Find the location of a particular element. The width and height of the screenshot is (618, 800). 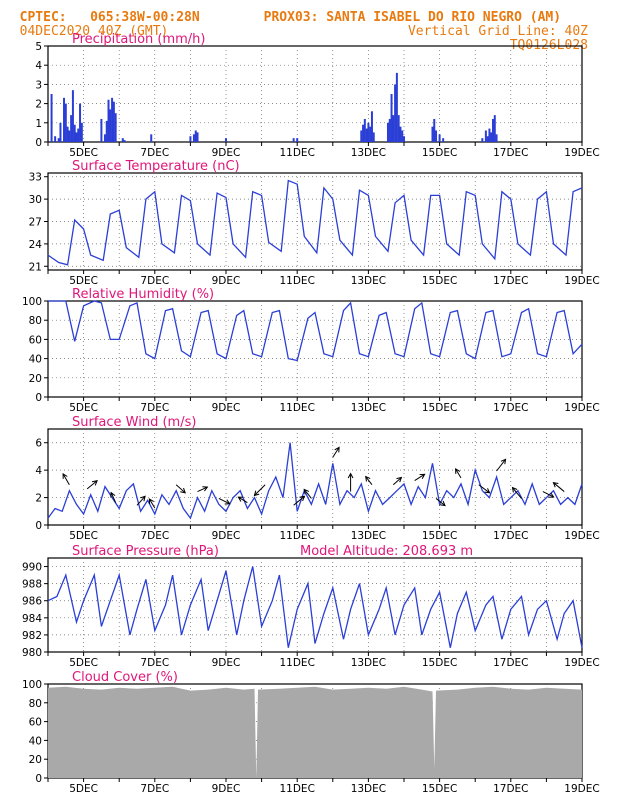

temp-title: Surface Temperature (nC) is located at coordinates (156, 166).